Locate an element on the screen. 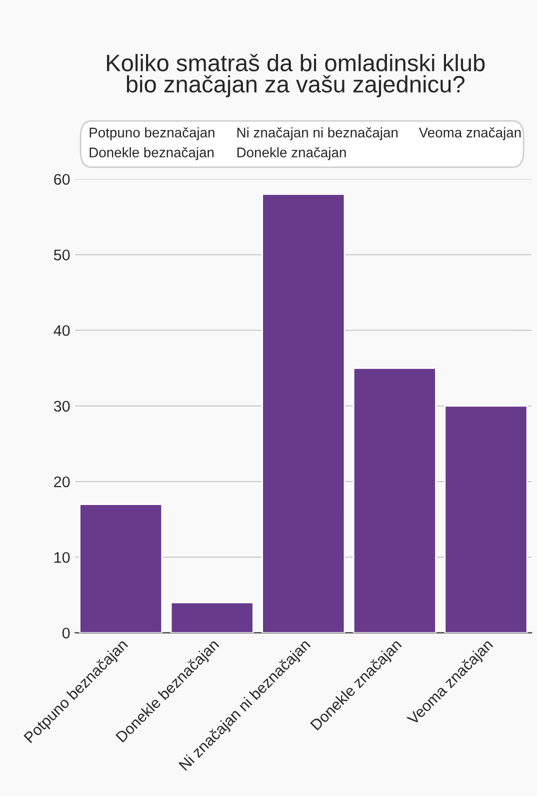  y-tick-label: 0 is located at coordinates (66, 633).